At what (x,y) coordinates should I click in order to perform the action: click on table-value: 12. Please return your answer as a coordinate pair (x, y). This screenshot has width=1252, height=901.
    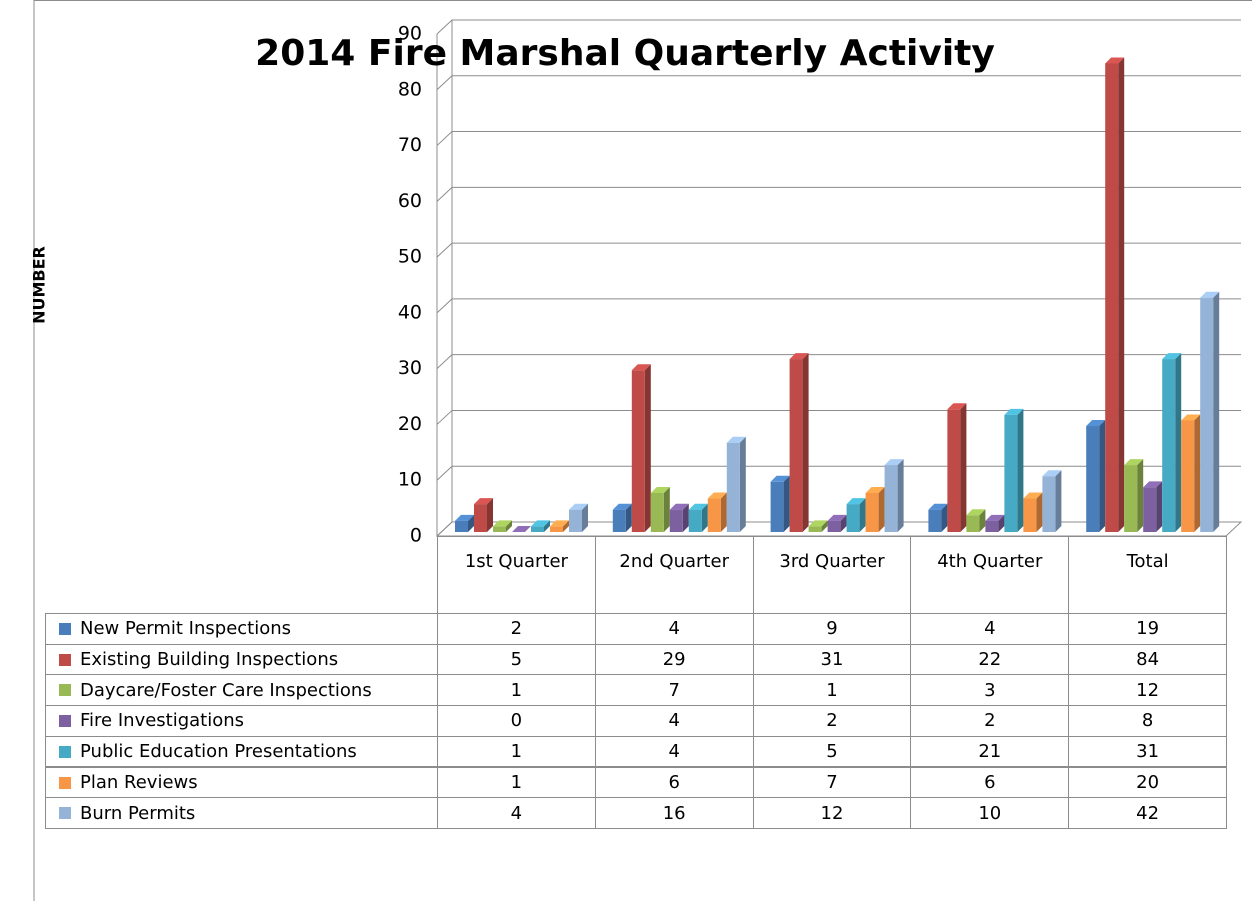
    Looking at the image, I should click on (1147, 690).